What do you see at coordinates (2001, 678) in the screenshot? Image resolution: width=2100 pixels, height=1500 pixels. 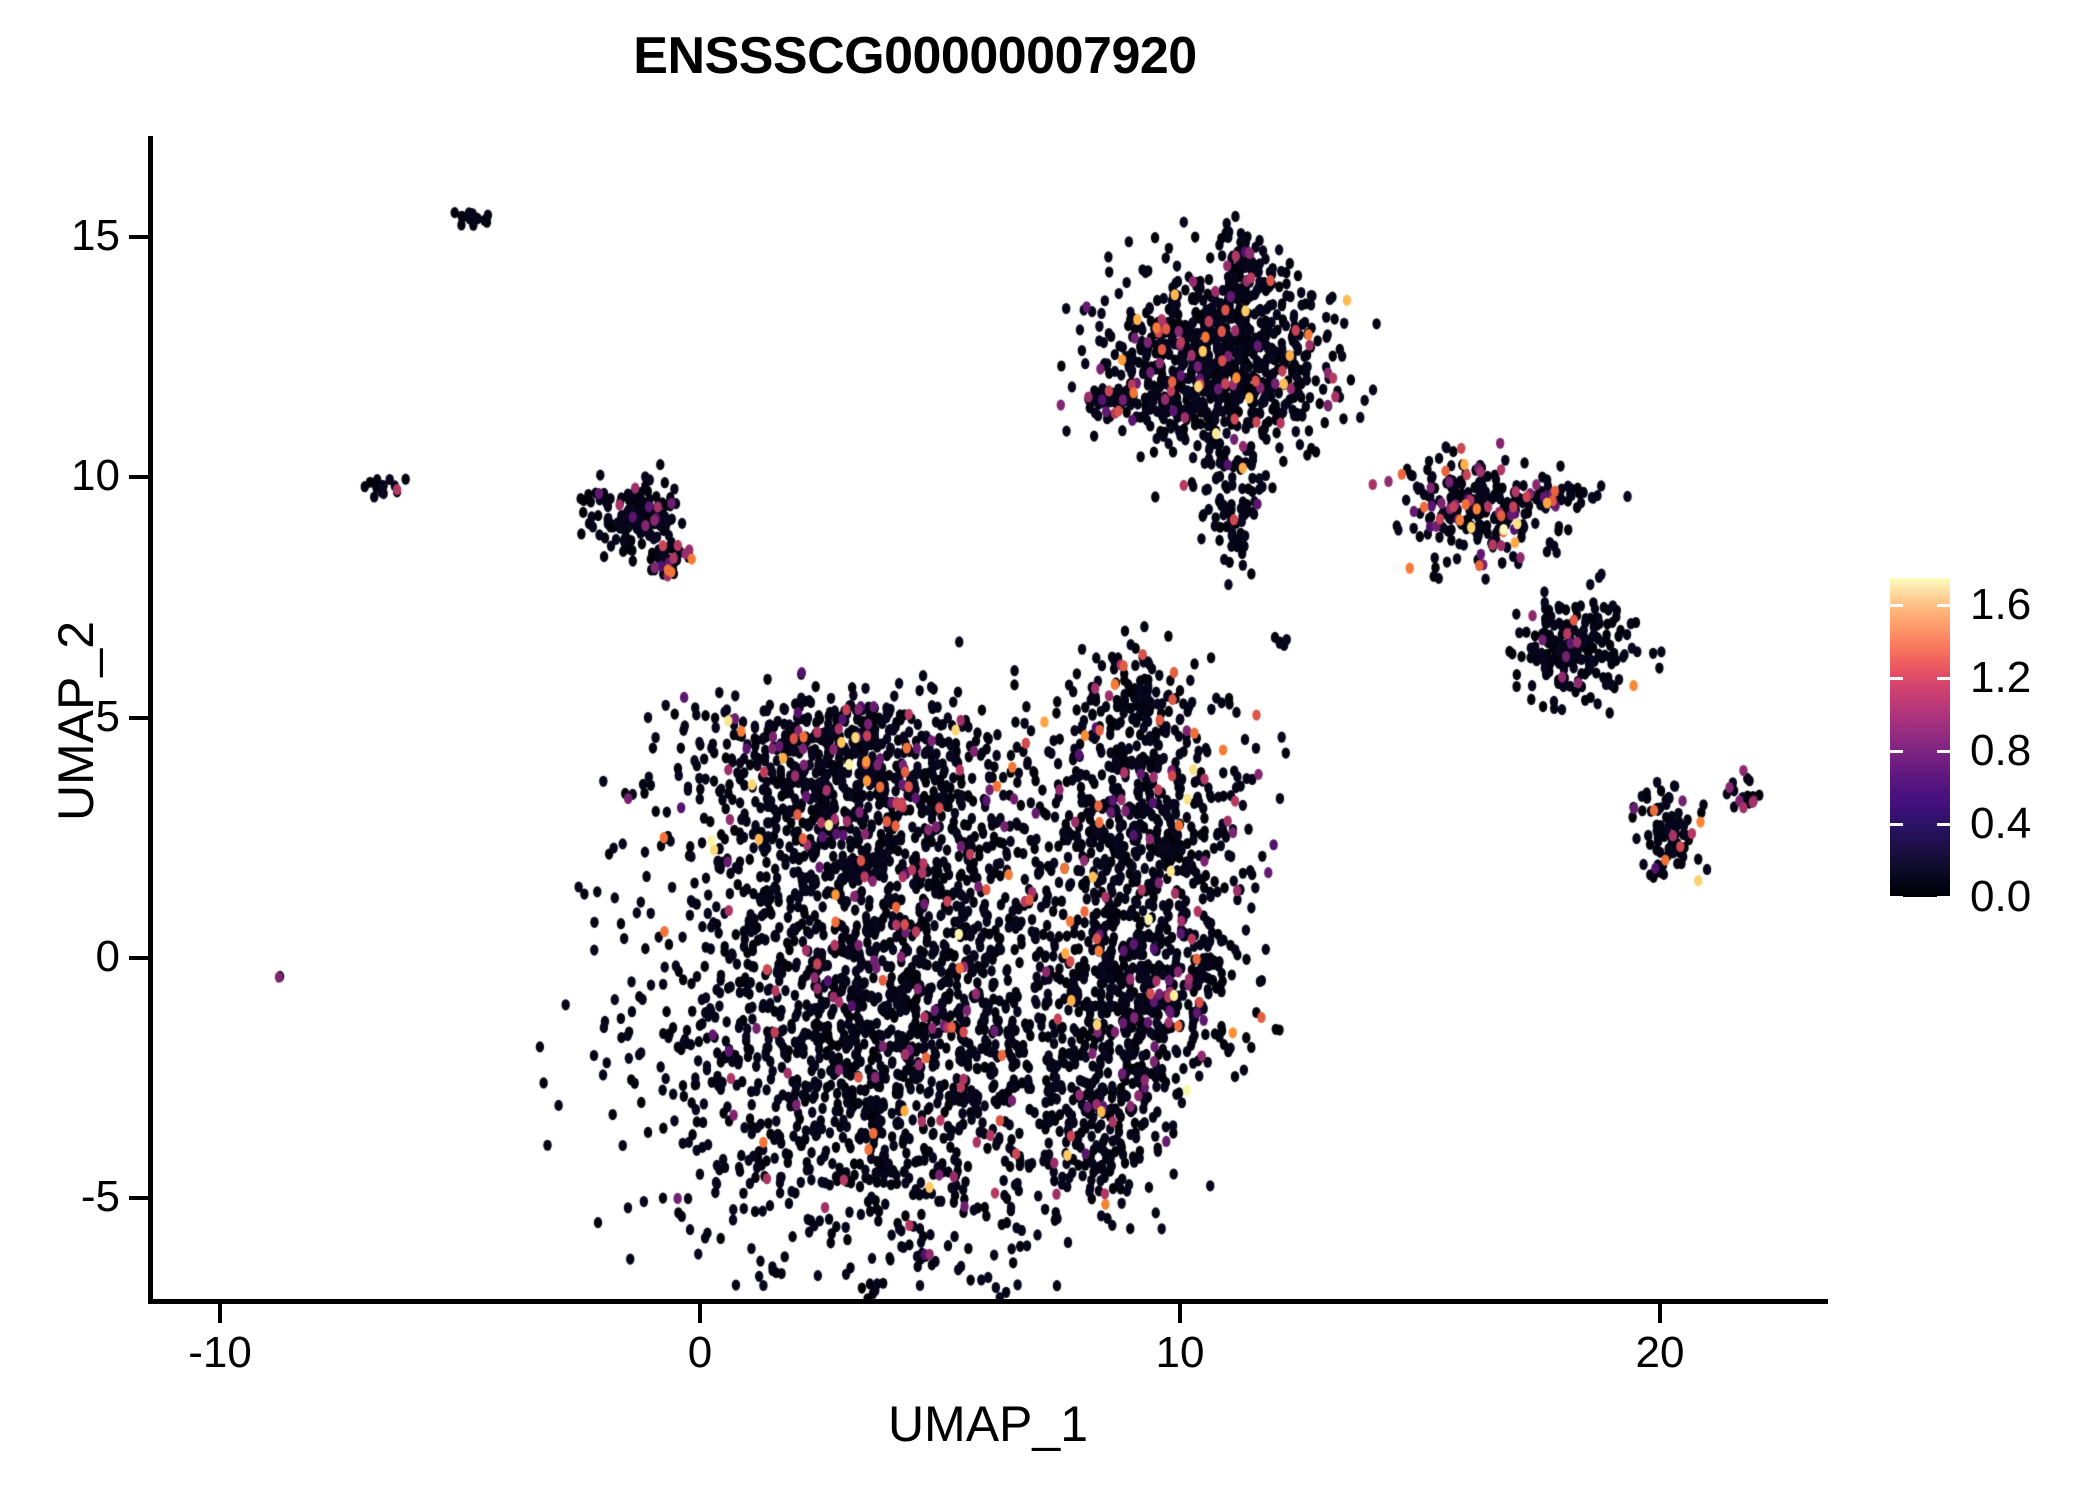 I see `colorbar-label-1.2: 1.2` at bounding box center [2001, 678].